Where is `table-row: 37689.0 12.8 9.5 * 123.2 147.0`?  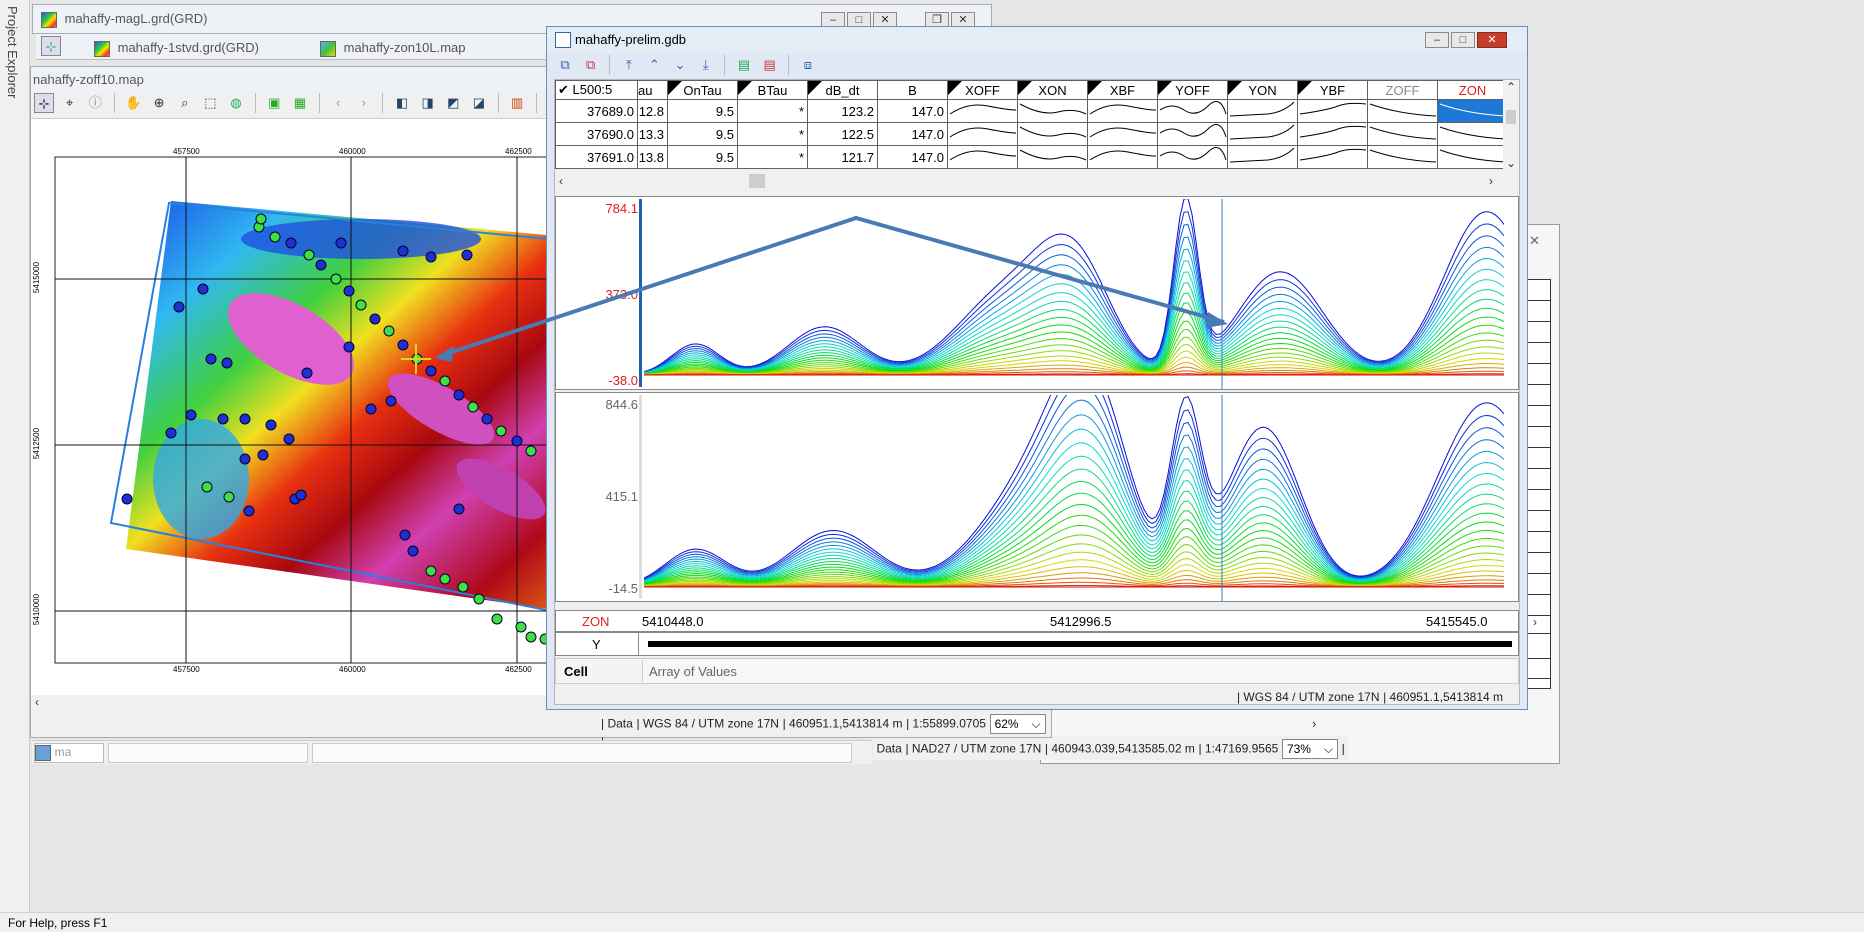 table-row: 37689.0 12.8 9.5 * 123.2 147.0 is located at coordinates (1031, 111).